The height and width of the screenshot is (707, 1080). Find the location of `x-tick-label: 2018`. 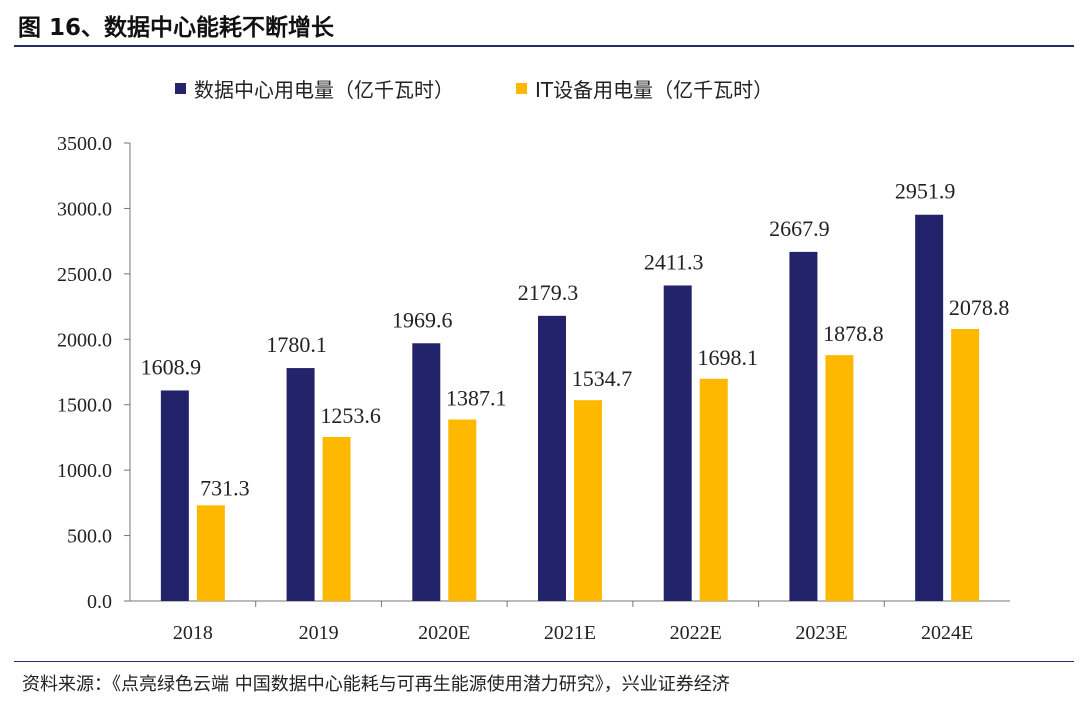

x-tick-label: 2018 is located at coordinates (193, 633).